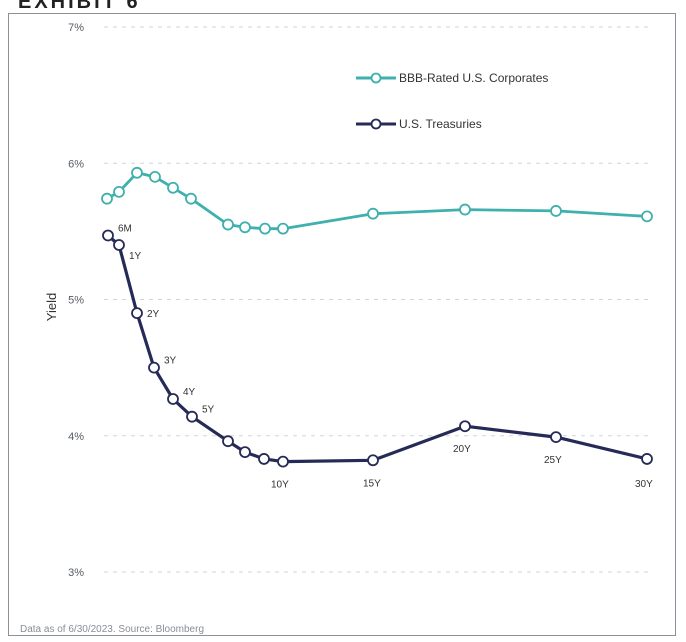 The image size is (686, 642). Describe the element at coordinates (51, 307) in the screenshot. I see `y-axis-label: Yield` at that location.